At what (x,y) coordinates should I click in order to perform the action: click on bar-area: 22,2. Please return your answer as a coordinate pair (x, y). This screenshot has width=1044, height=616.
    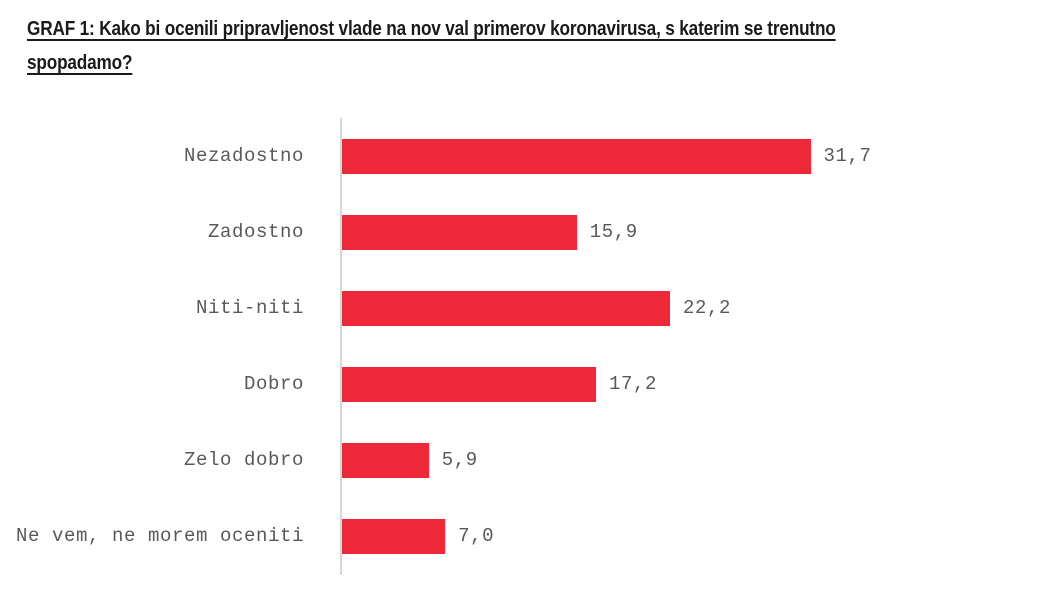
    Looking at the image, I should click on (536, 308).